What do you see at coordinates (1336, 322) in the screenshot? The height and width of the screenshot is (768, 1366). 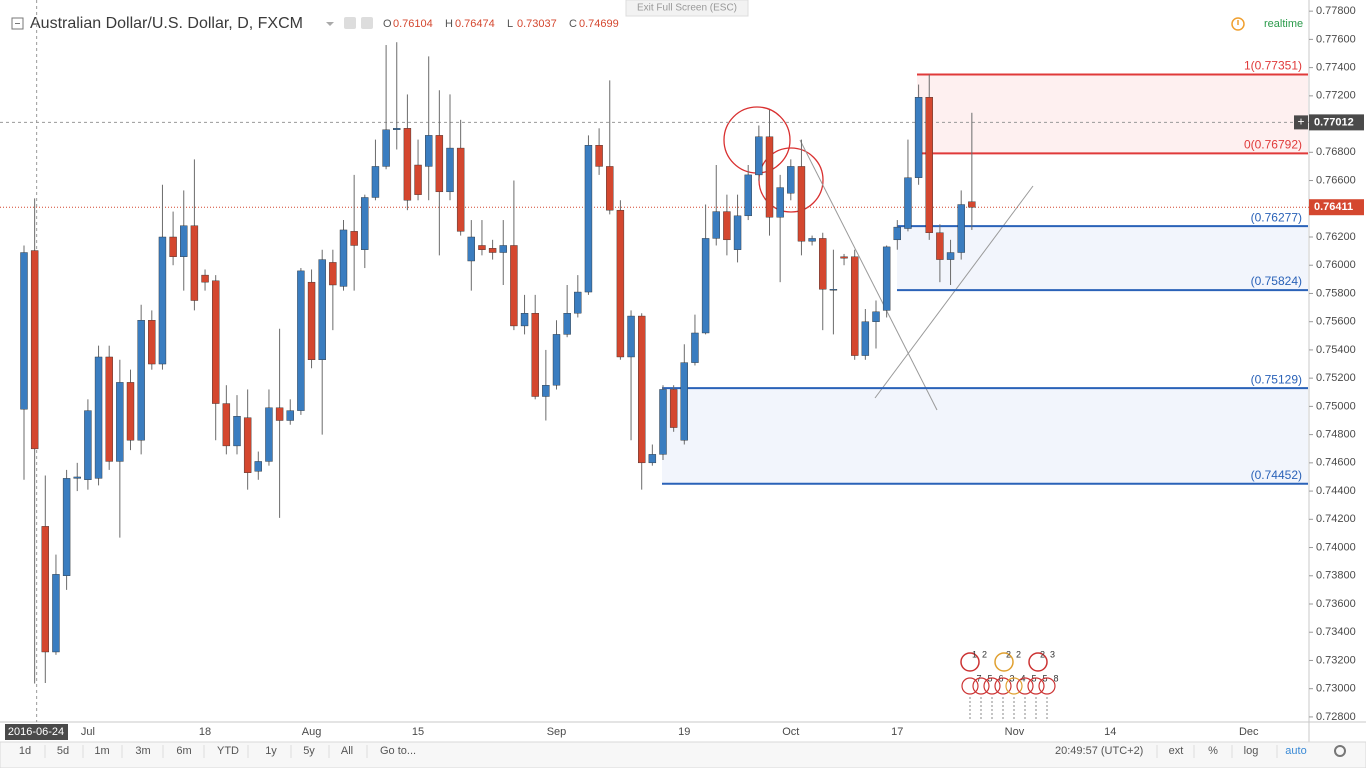 I see `y-tick-label: 0.75600` at bounding box center [1336, 322].